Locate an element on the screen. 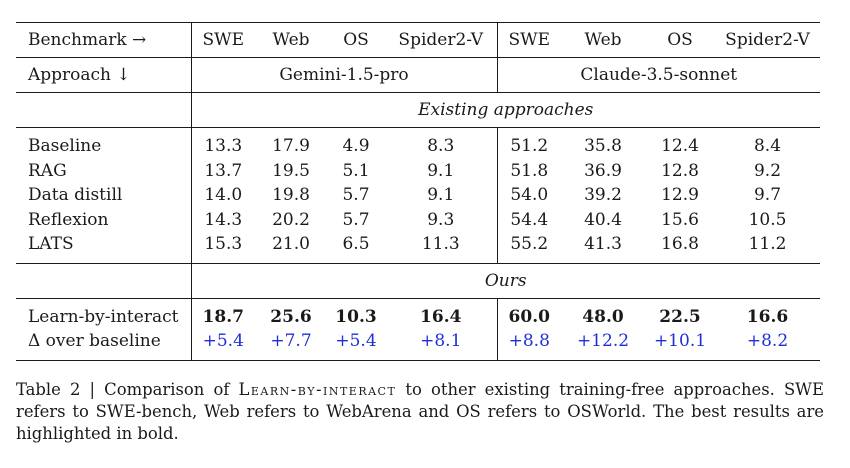 The image size is (850, 468). caption-method: Learn-by-interact is located at coordinates (317, 389).